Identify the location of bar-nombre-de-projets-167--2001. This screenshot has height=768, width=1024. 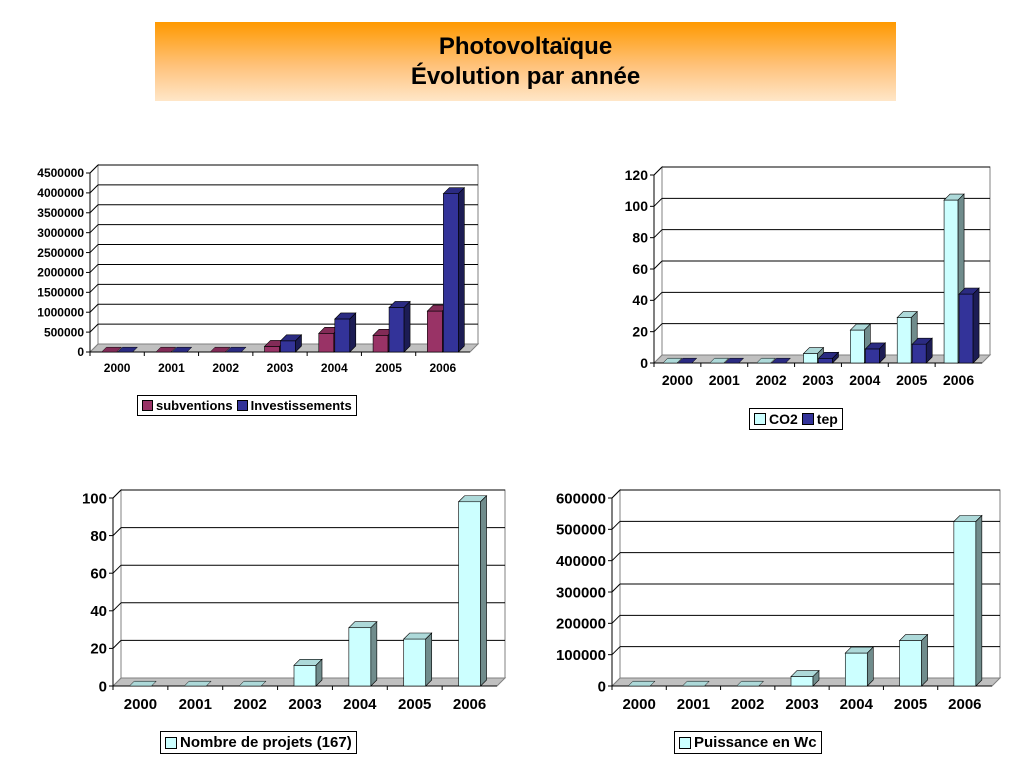
(197, 683).